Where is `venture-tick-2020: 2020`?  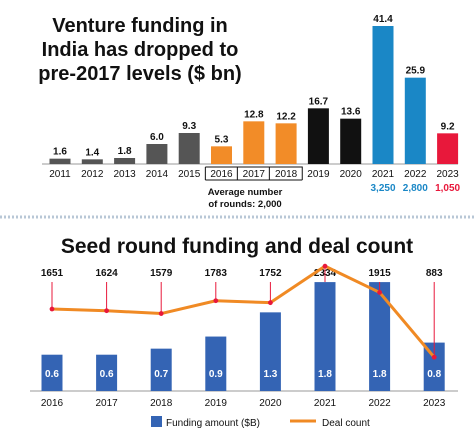 venture-tick-2020: 2020 is located at coordinates (351, 174).